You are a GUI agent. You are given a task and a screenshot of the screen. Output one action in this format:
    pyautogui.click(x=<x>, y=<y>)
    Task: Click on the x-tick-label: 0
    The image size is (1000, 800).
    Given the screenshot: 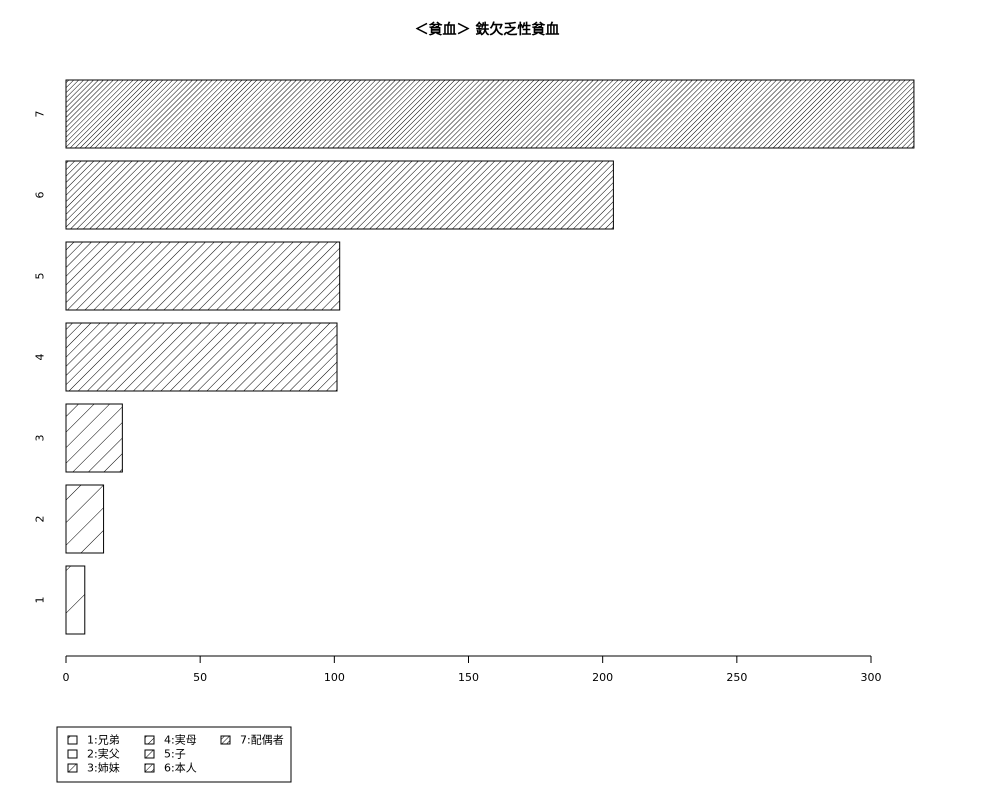 What is the action you would take?
    pyautogui.click(x=66, y=677)
    